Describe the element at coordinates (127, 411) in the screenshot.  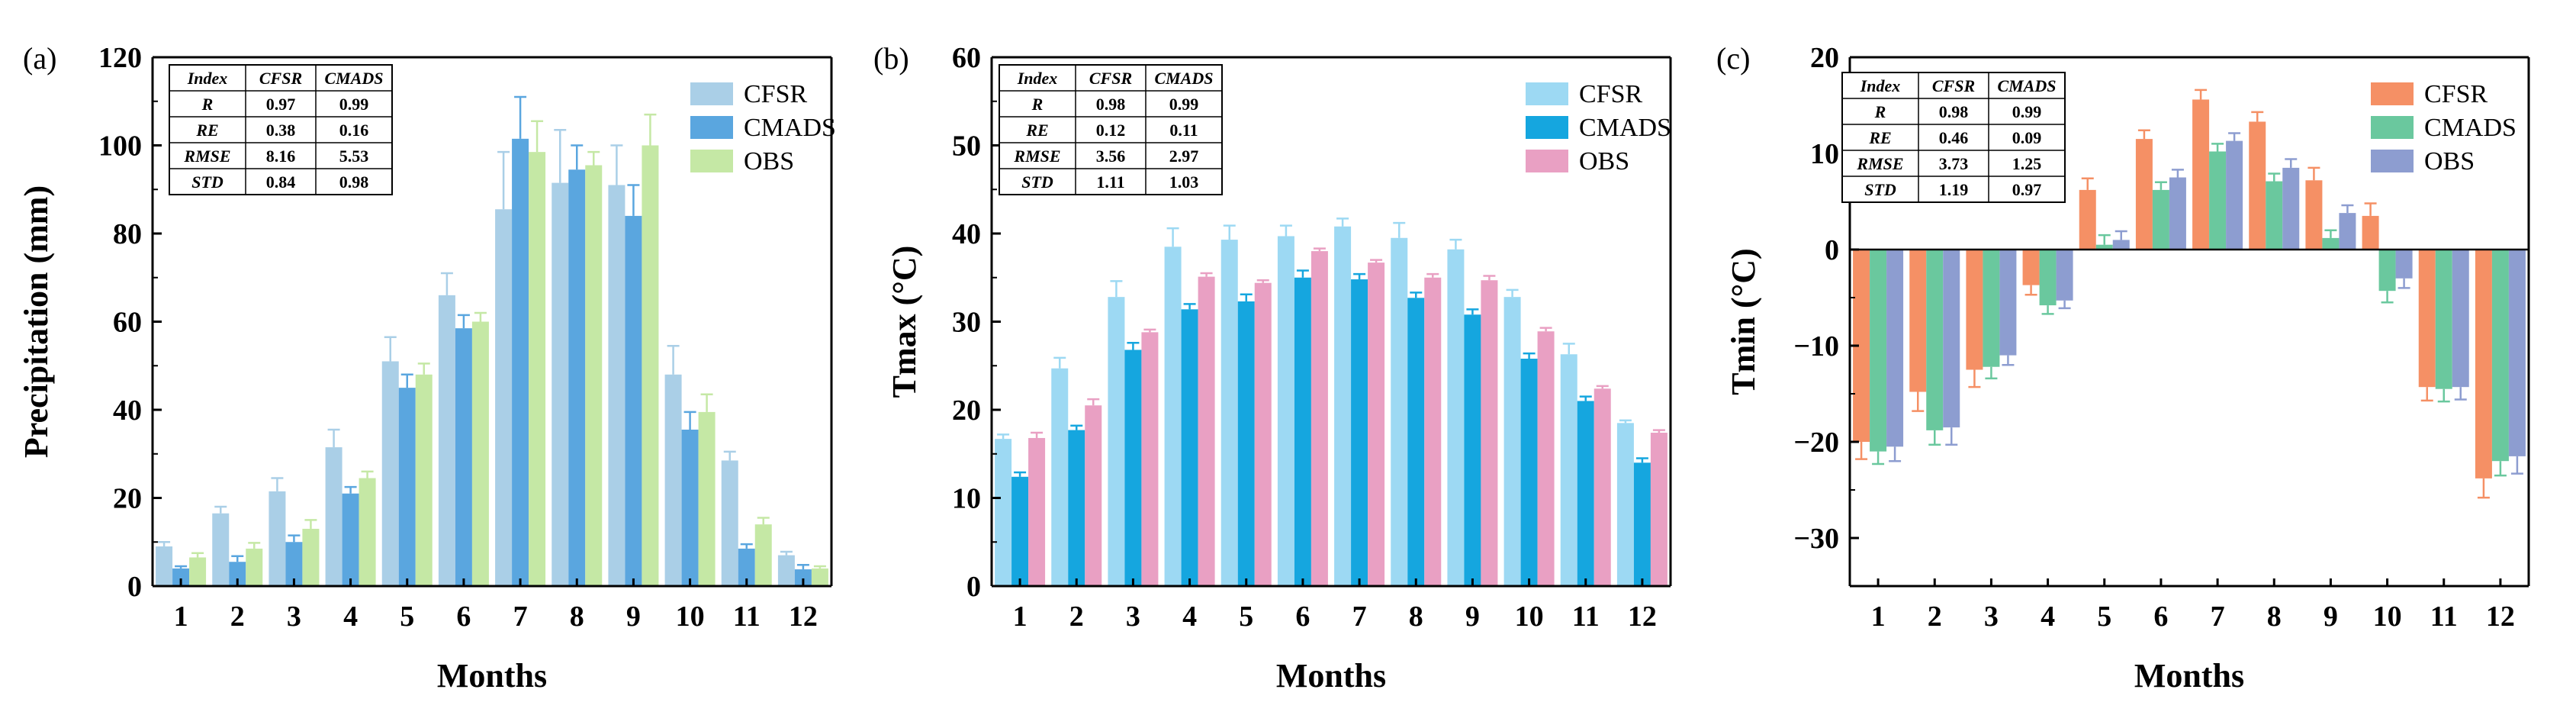
I see `y-tick-label: 40` at that location.